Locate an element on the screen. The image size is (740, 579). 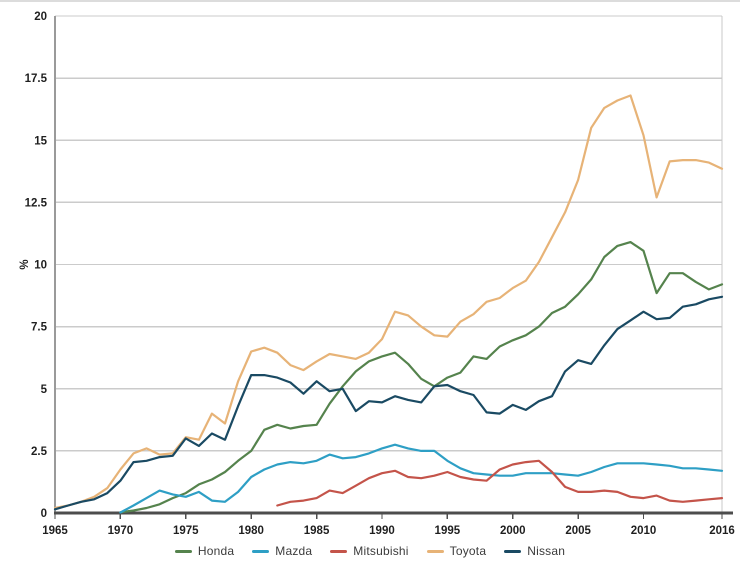
legend-item-honda: Honda is located at coordinates (204, 551).